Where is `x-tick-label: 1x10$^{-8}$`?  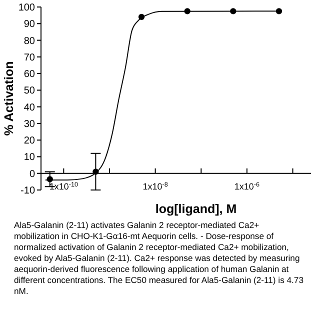 x-tick-label: 1x10$^{-8}$ is located at coordinates (155, 186).